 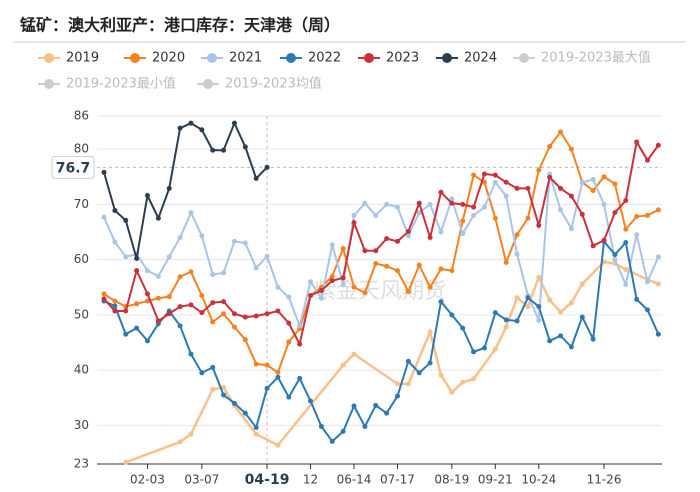 I want to click on y-tick-label: 30, so click(x=81, y=425).